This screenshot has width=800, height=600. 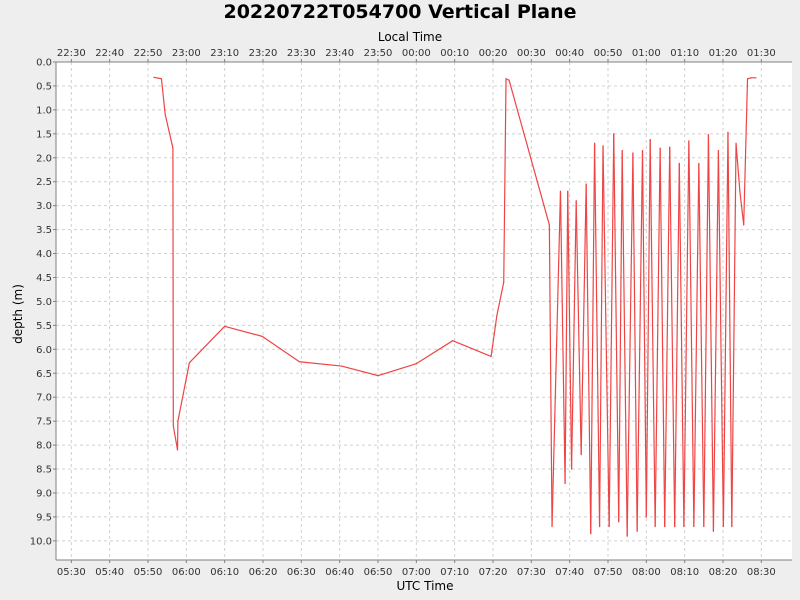 I want to click on x-tick-label: 08:30, so click(x=761, y=572).